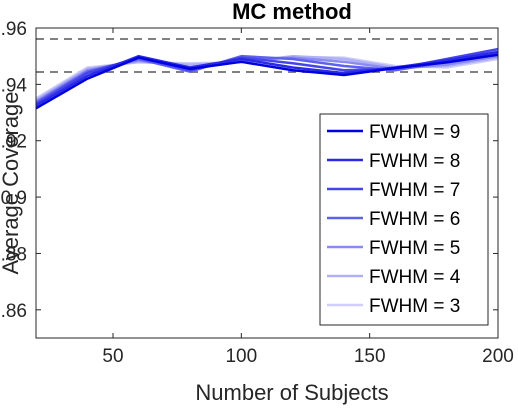 Image resolution: width=518 pixels, height=410 pixels. I want to click on y-axis-label: Average Coverage, so click(11, 182).